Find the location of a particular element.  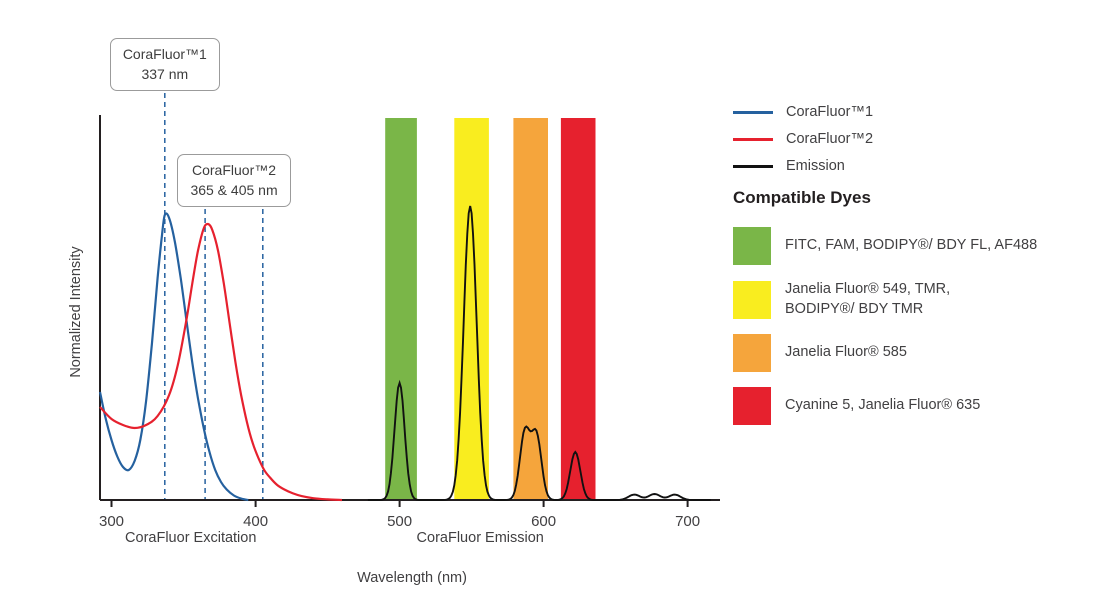

x-tick-label: 600 is located at coordinates (543, 521).